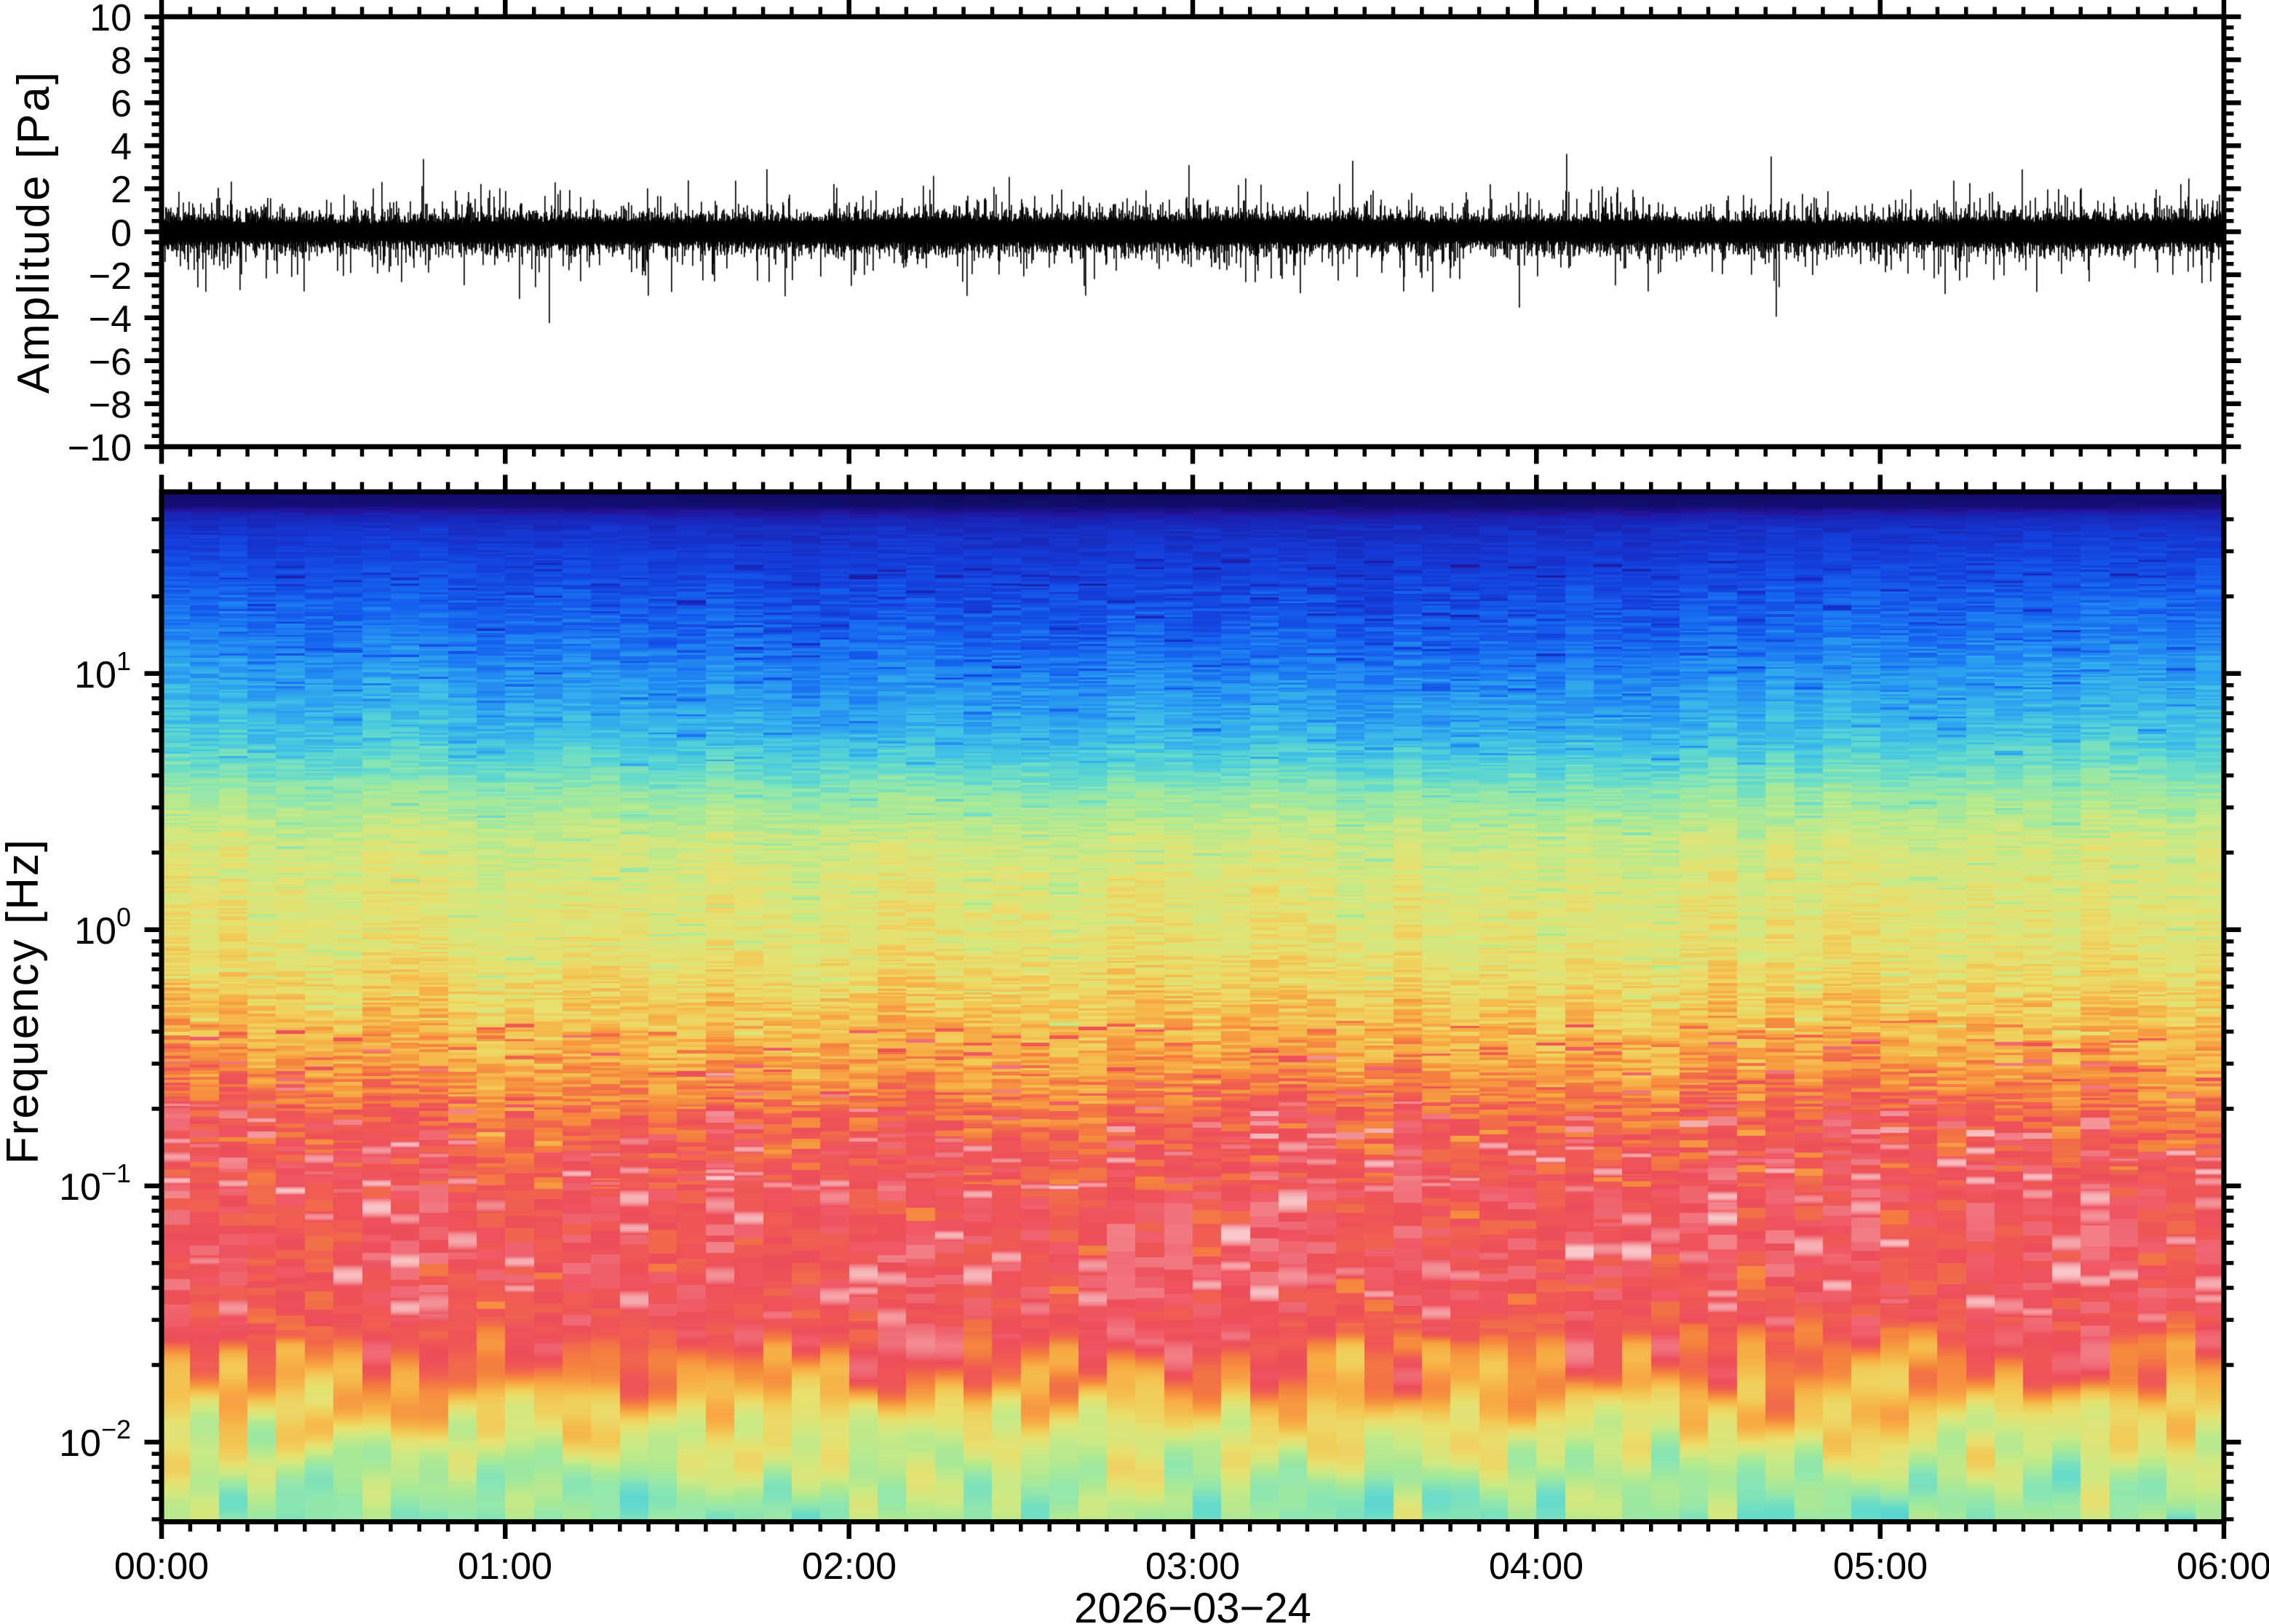 The image size is (2269, 1624). Describe the element at coordinates (24, 1001) in the screenshot. I see `svg-text: Frequency [Hz]` at that location.